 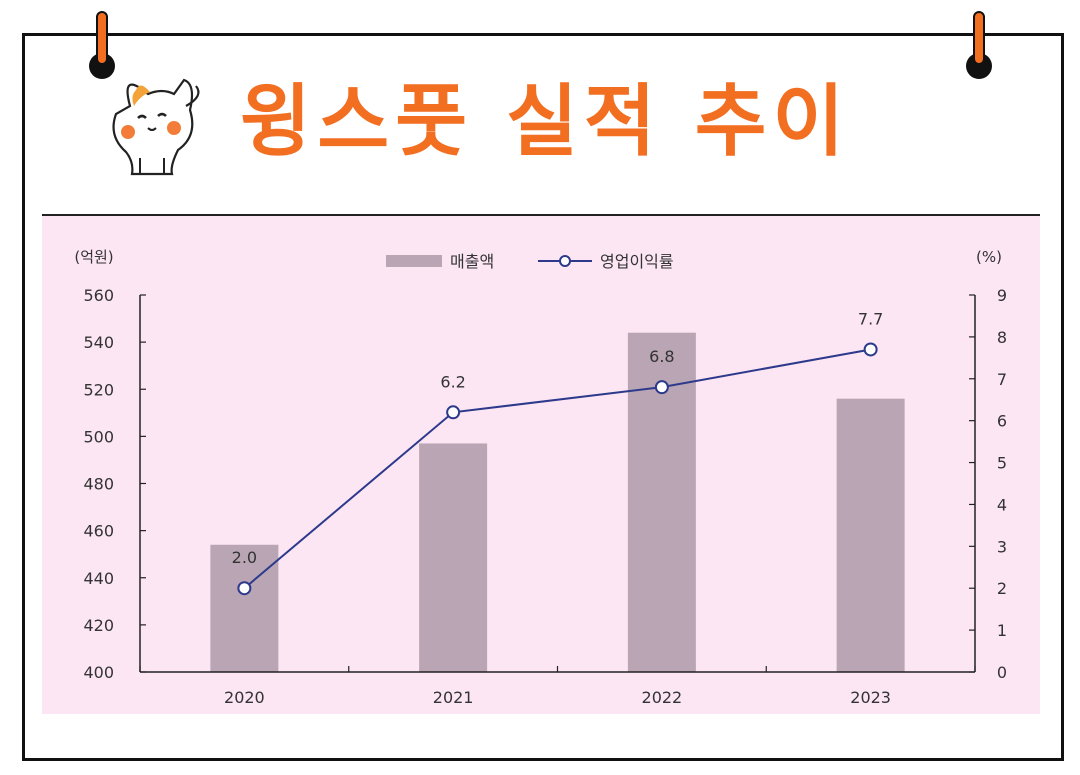 I want to click on y-right-tick-label: 6, so click(x=1002, y=421).